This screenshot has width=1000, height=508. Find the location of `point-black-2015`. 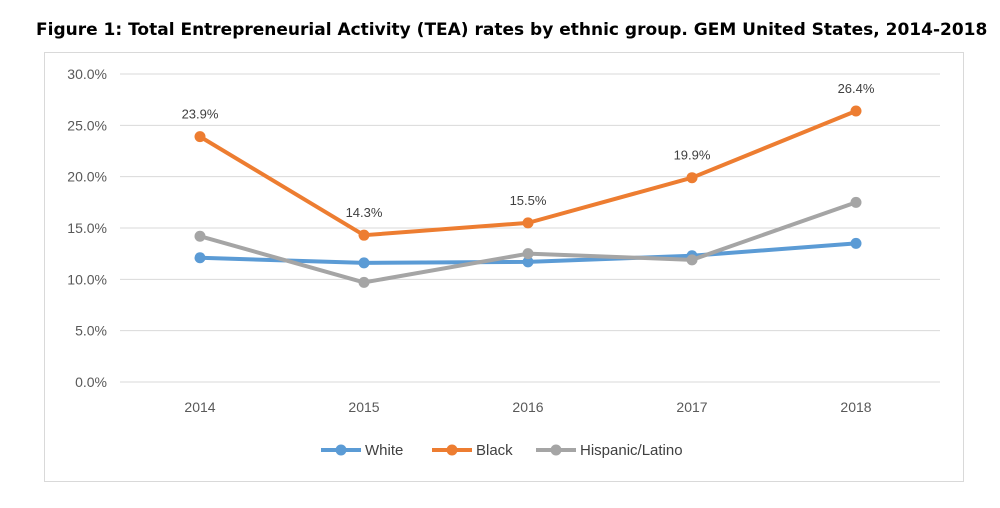

point-black-2015 is located at coordinates (364, 235).